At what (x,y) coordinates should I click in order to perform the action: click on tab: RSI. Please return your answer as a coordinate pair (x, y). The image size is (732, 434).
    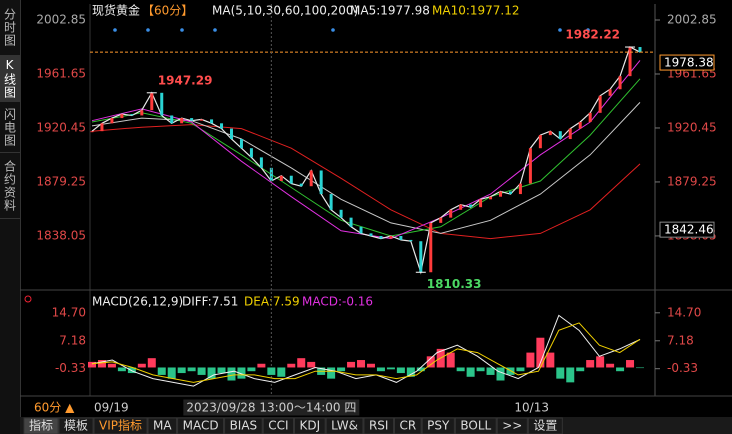
    Looking at the image, I should click on (378, 425).